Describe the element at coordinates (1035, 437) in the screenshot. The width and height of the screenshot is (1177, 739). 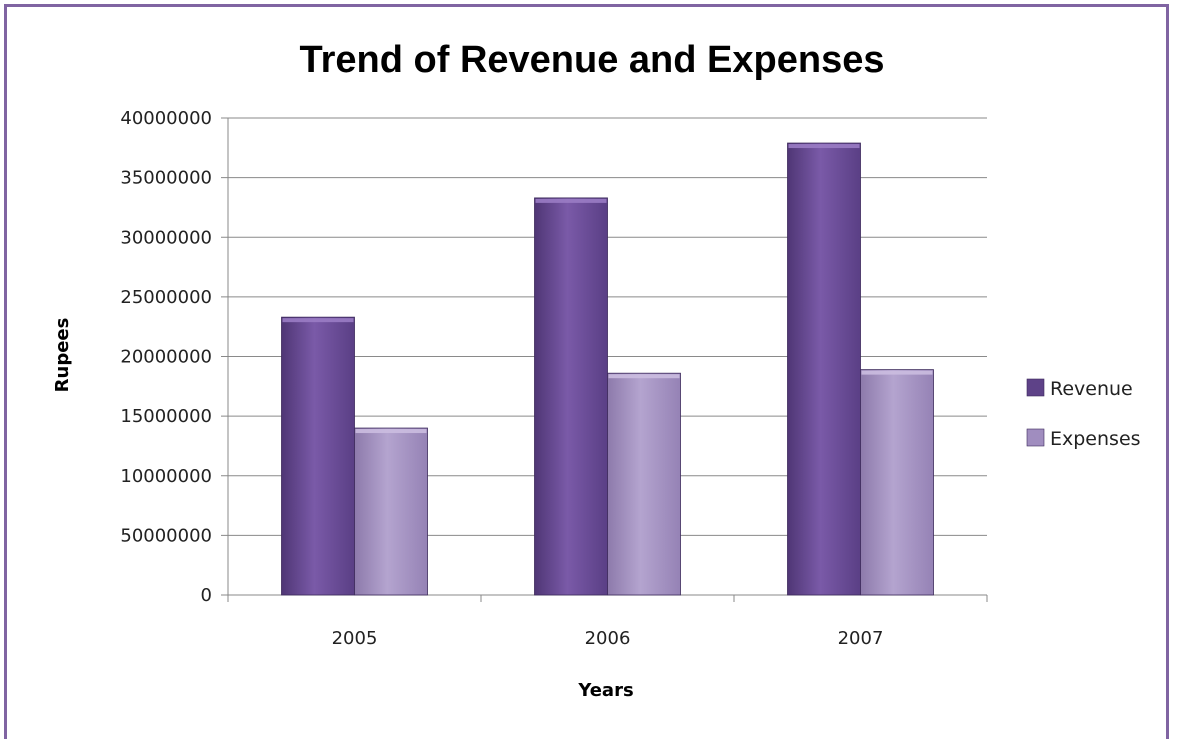
I see `legend-swatch-expenses` at that location.